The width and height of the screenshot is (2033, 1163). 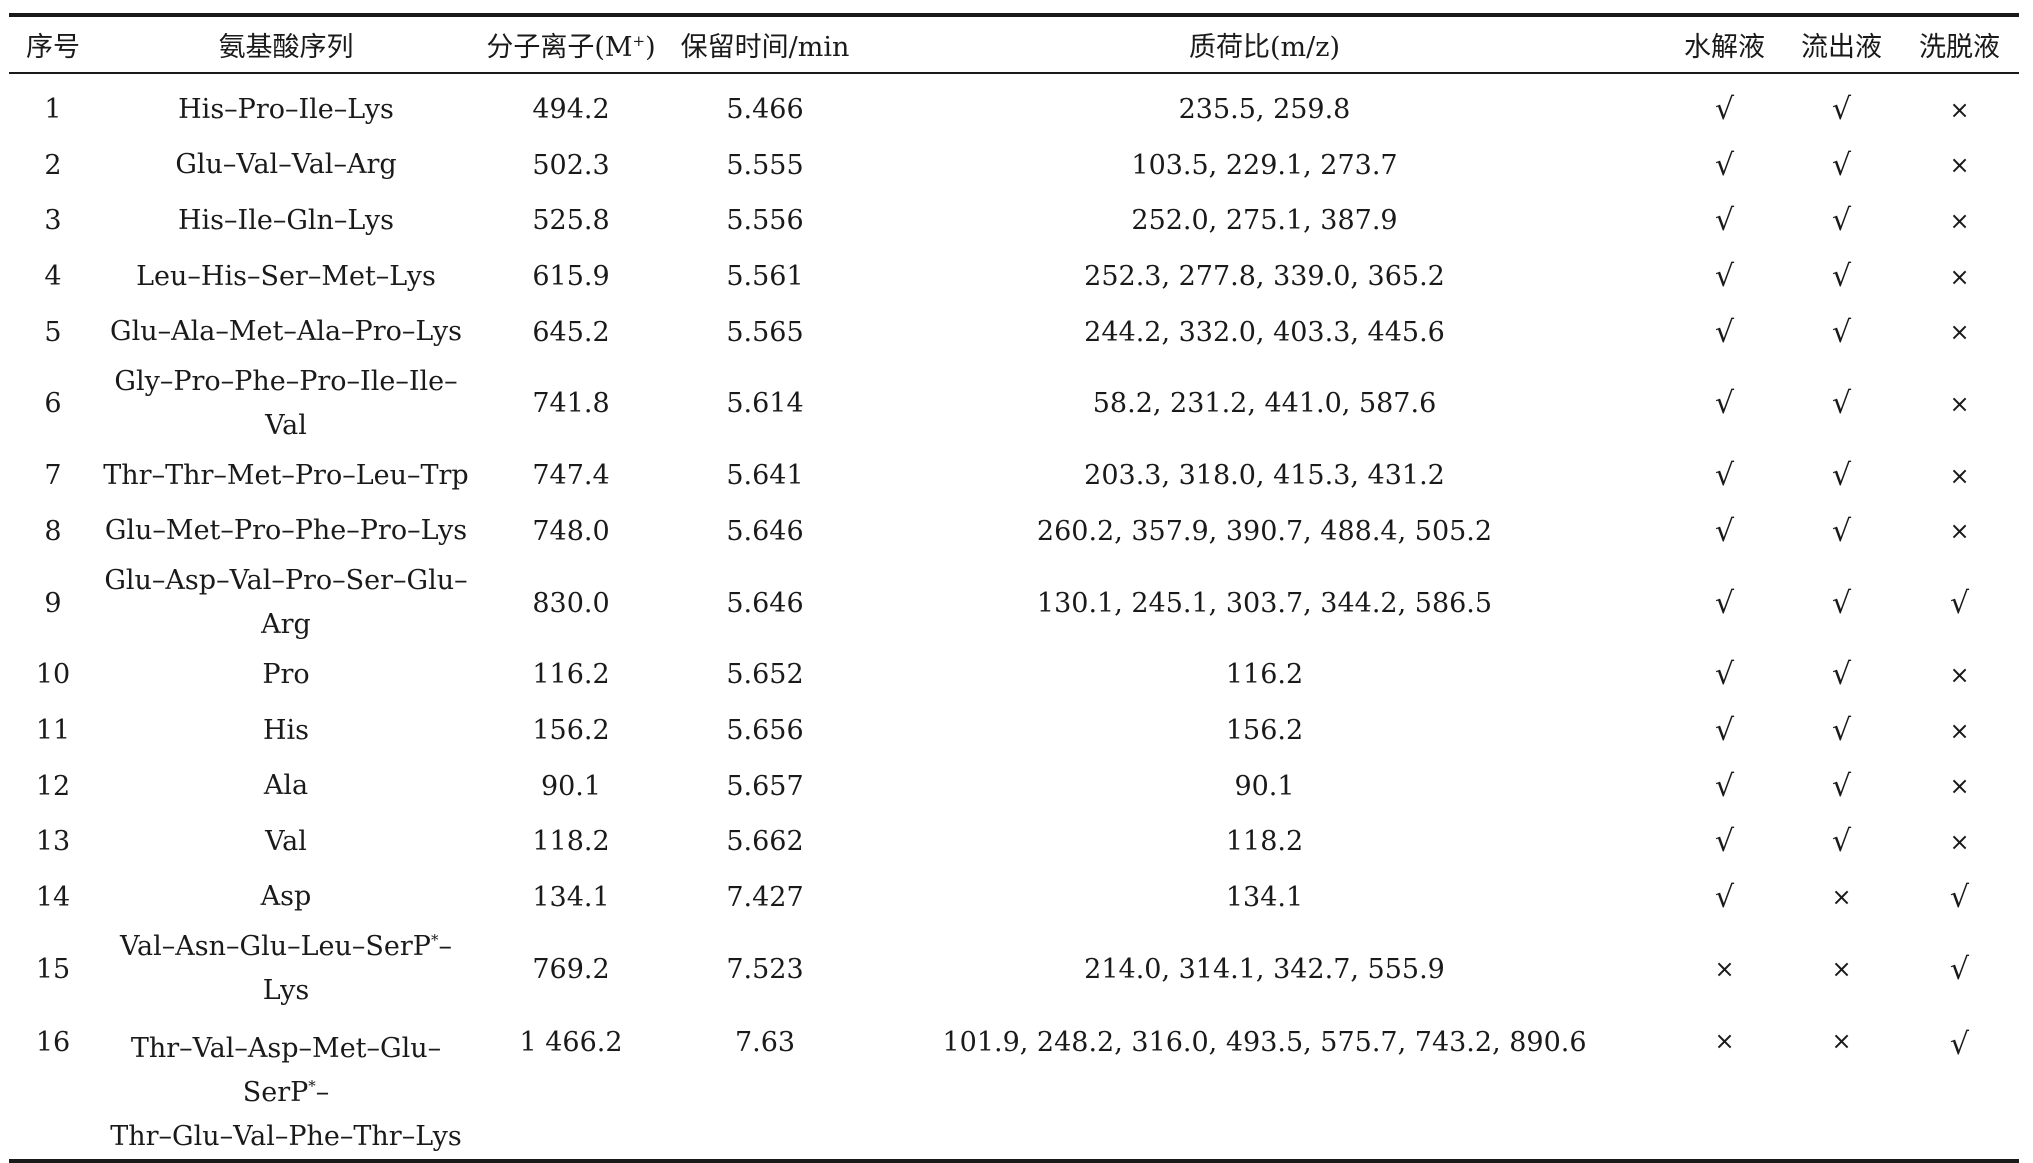 I want to click on mass-charge-ratio: 116.2, so click(x=1264, y=675).